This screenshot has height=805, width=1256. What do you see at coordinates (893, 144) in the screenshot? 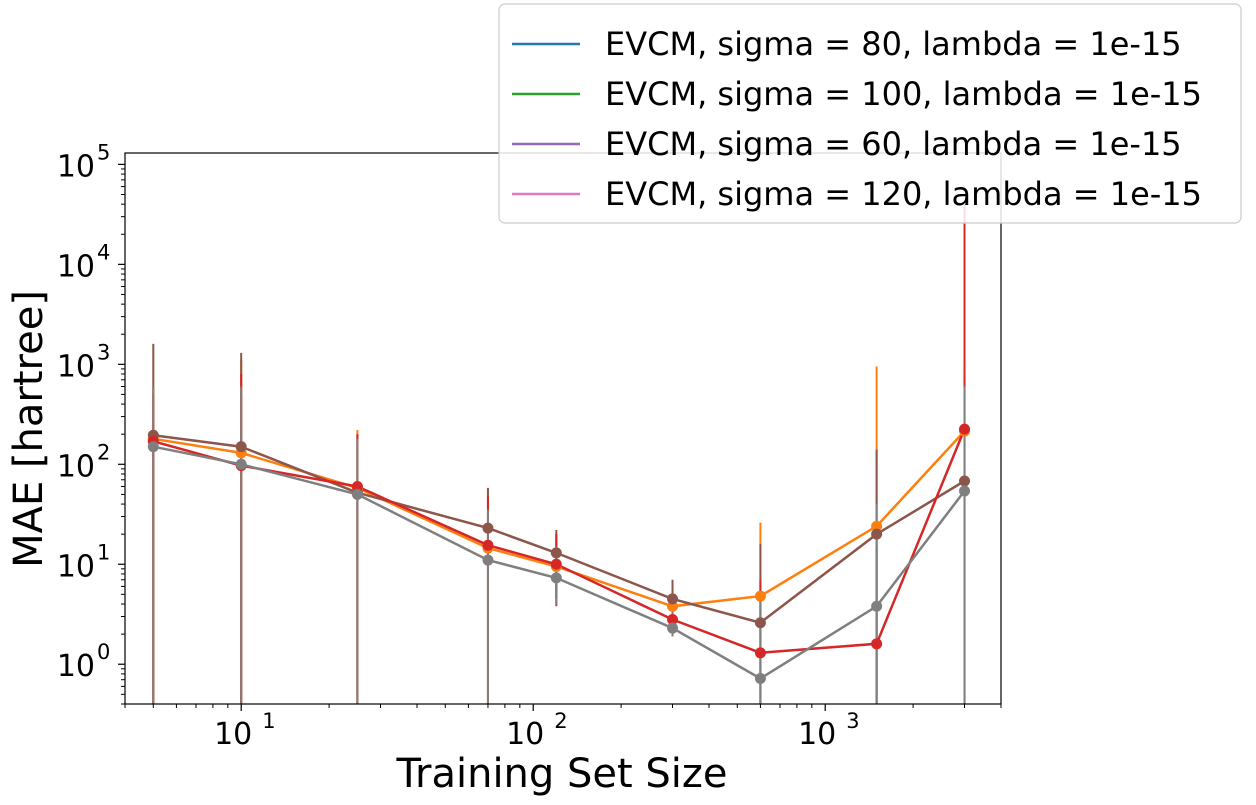
I see `legend-label: EVCM, sigma = 60, lambda = 1e-15` at bounding box center [893, 144].